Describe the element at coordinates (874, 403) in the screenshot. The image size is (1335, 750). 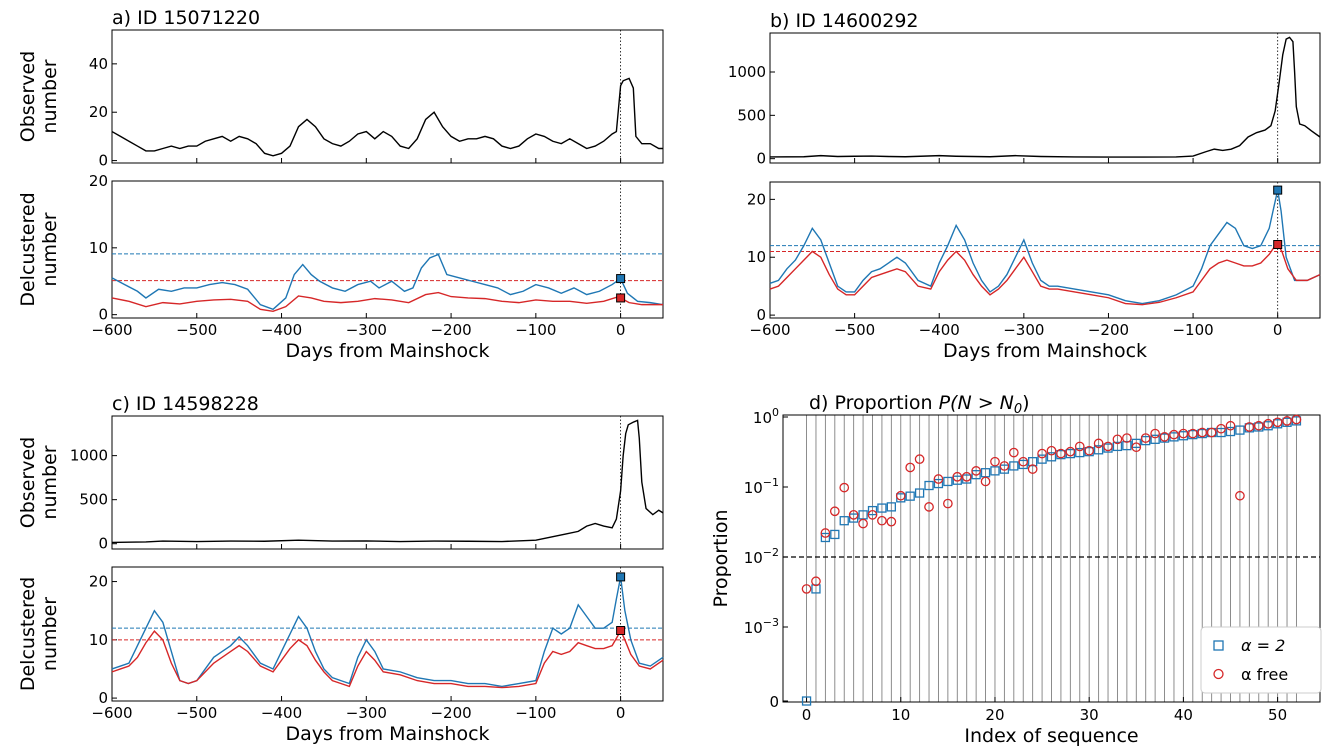
I see `panel-title-text: d) Proportion` at that location.